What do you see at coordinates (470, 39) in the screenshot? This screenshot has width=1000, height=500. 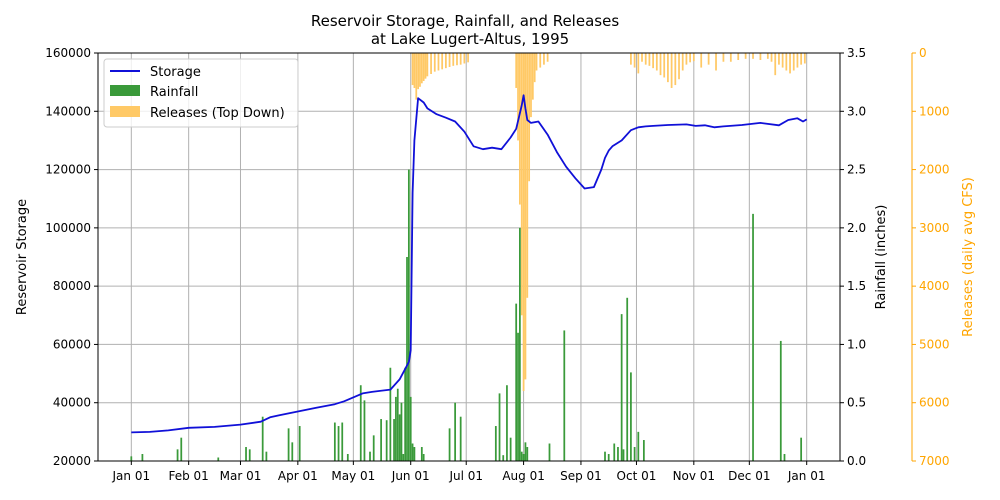 I see `chart-subtitle: at Lake Lugert-Altus, 1995` at bounding box center [470, 39].